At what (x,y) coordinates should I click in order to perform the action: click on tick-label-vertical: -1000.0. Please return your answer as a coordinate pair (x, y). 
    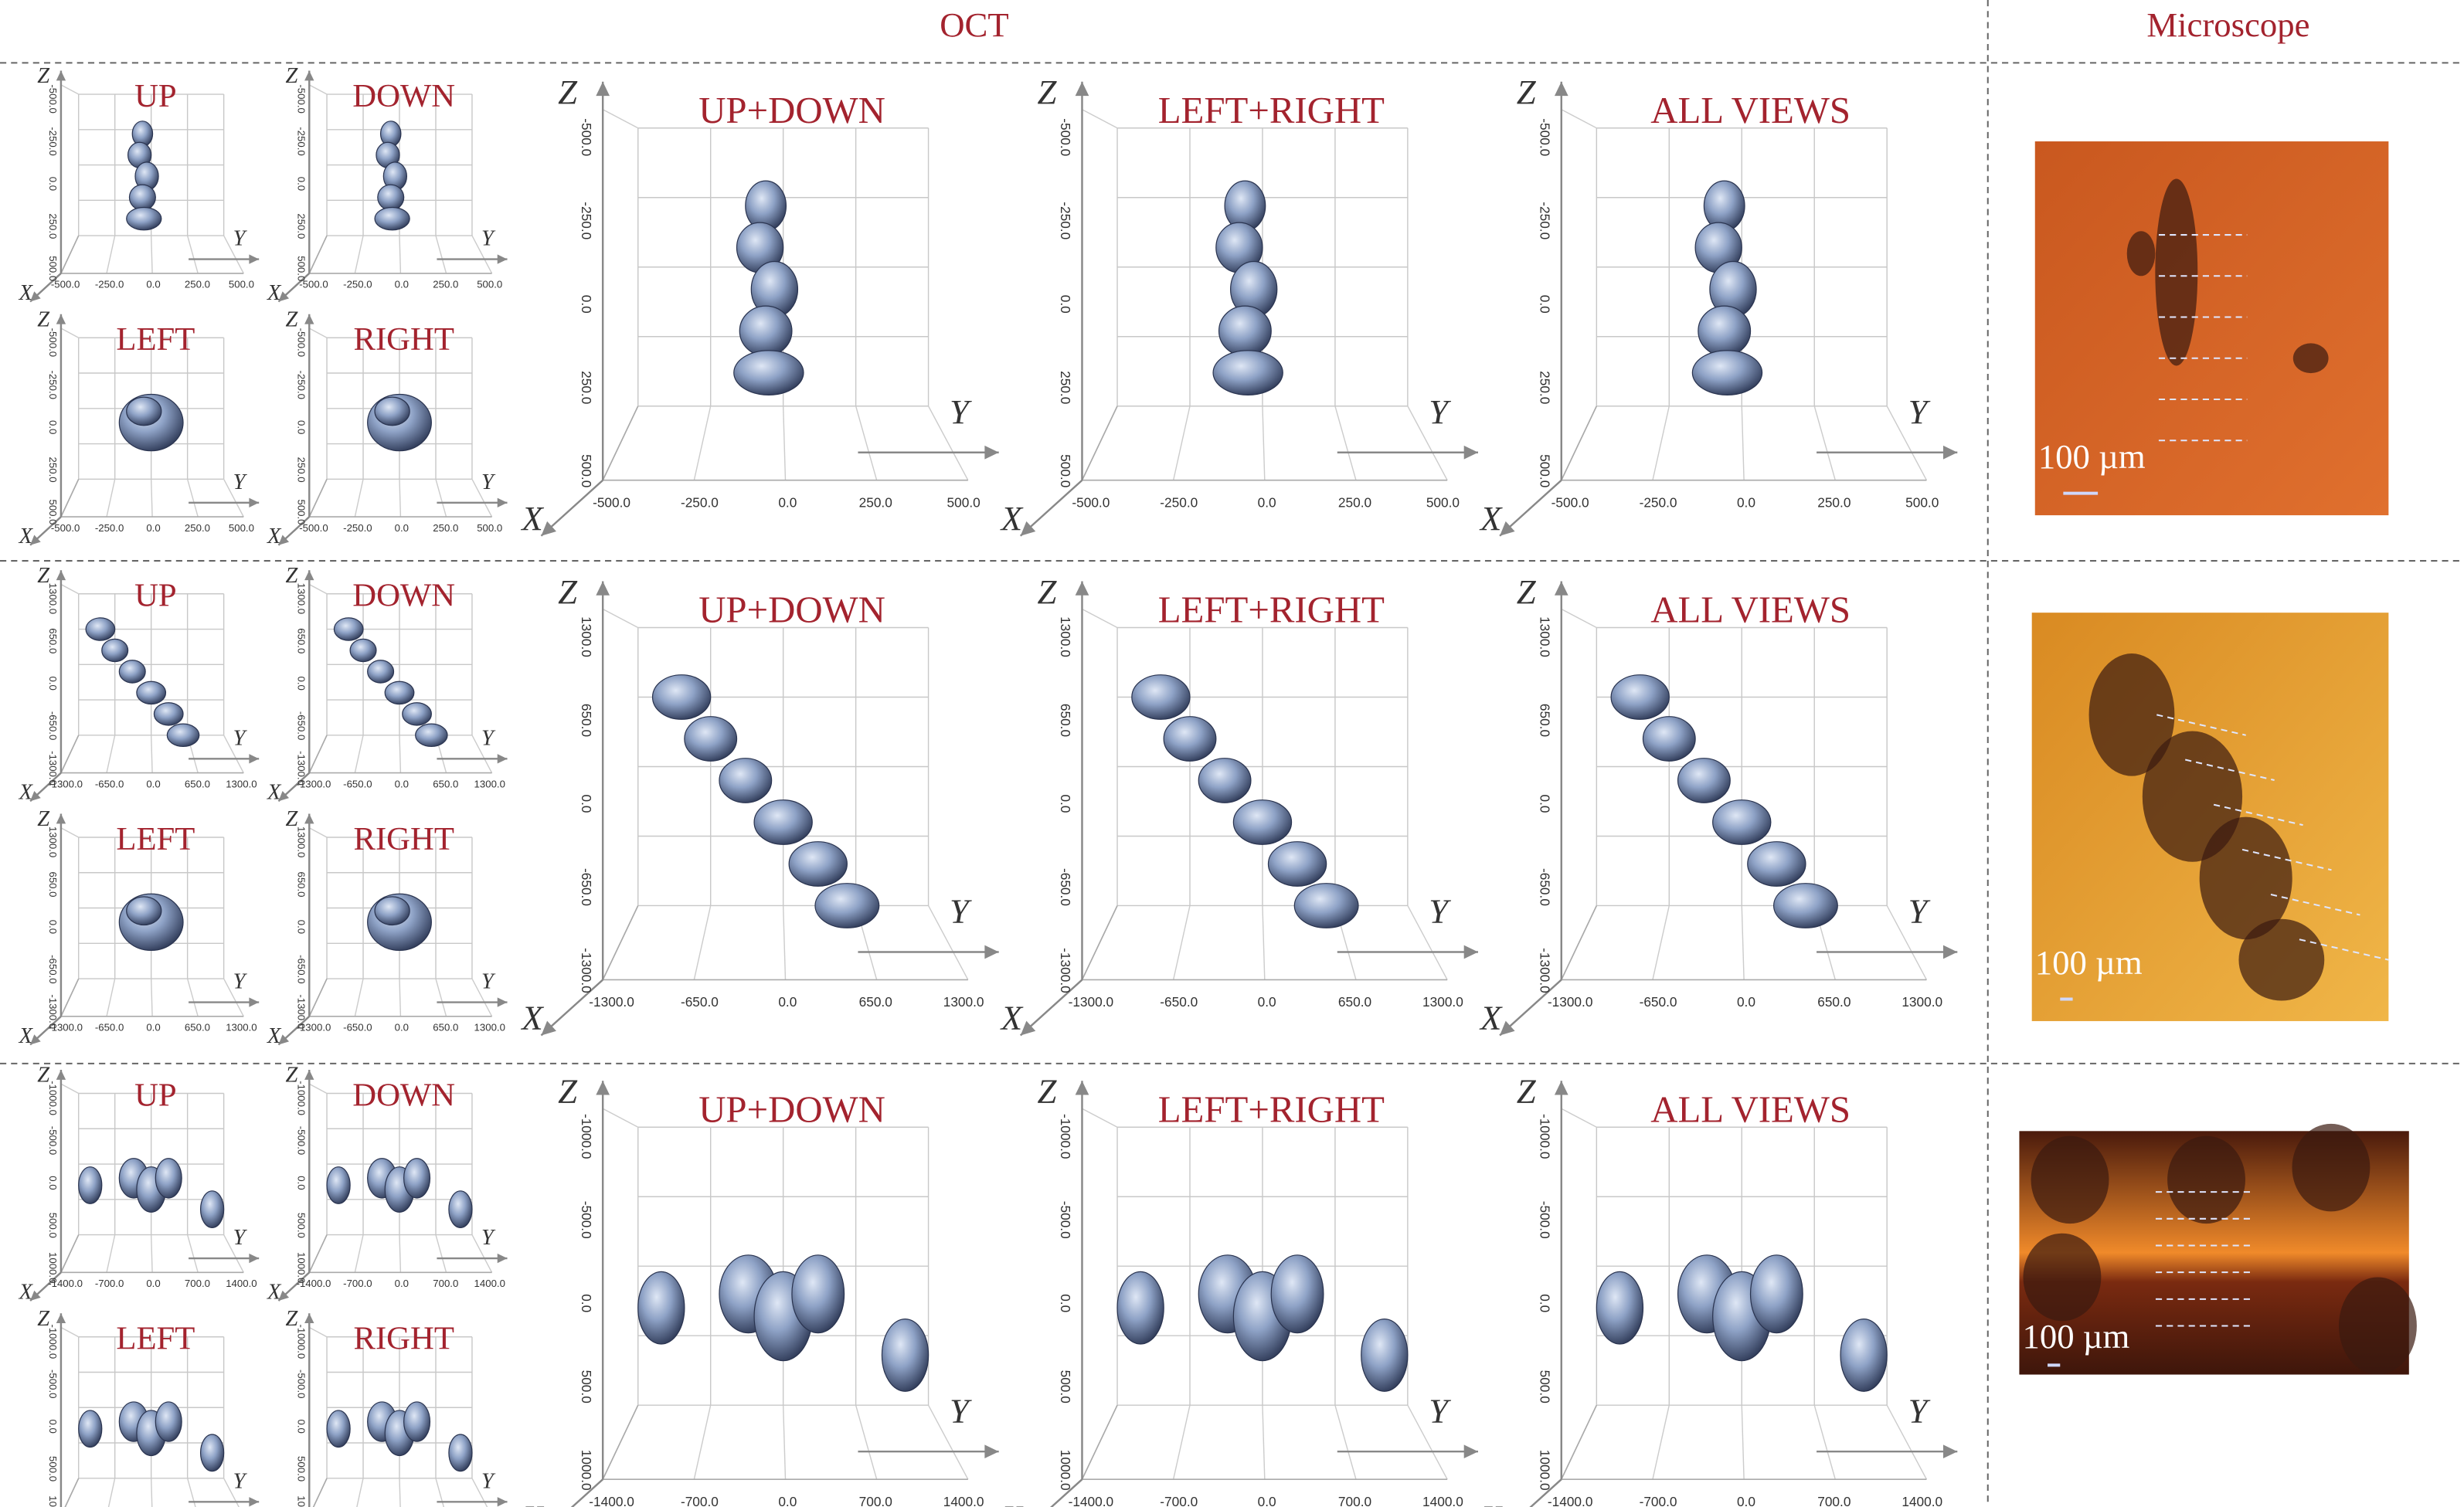
    Looking at the image, I should click on (301, 1098).